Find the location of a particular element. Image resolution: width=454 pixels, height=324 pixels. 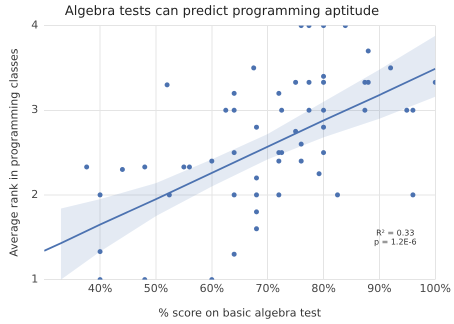

x-tick-label: 70% is located at coordinates (267, 289).